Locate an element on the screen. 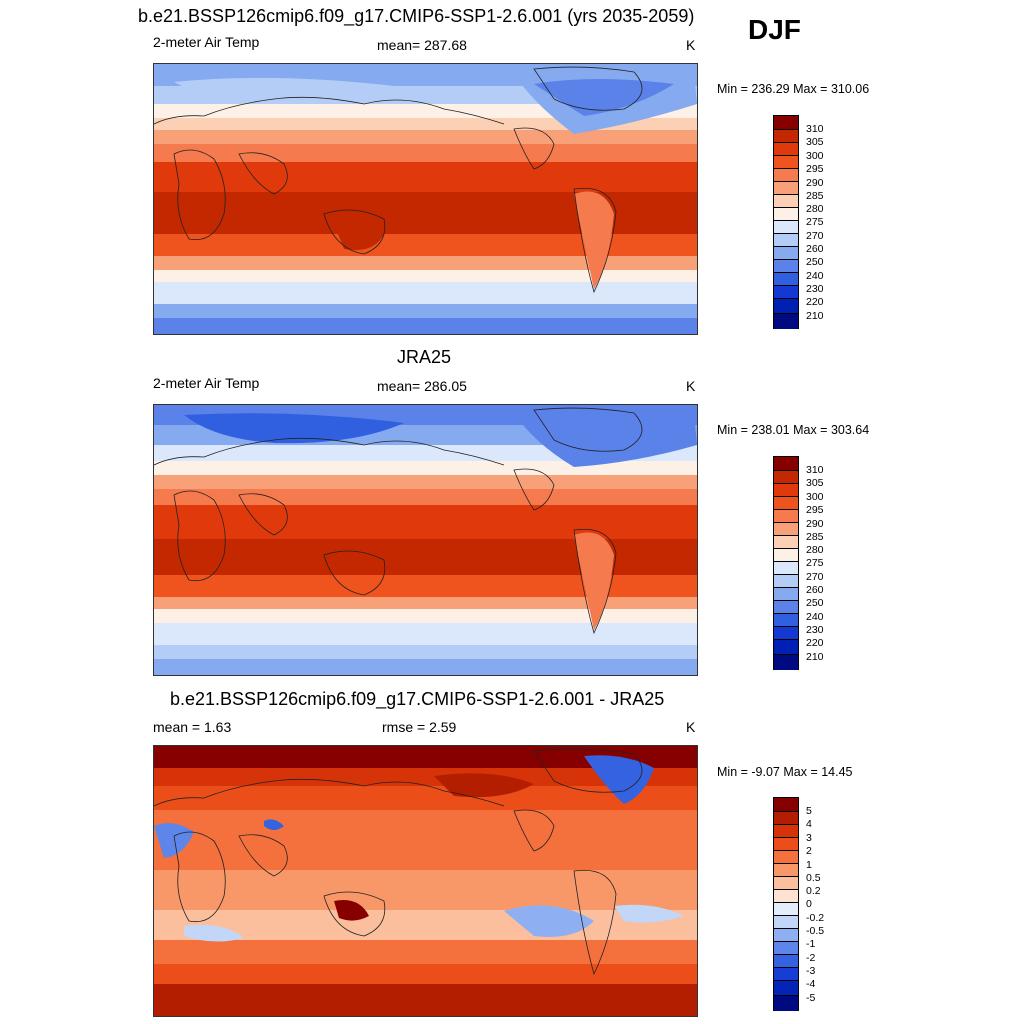 This screenshot has width=1024, height=1024. panel-1-colorbar-tick: 260 is located at coordinates (815, 249).